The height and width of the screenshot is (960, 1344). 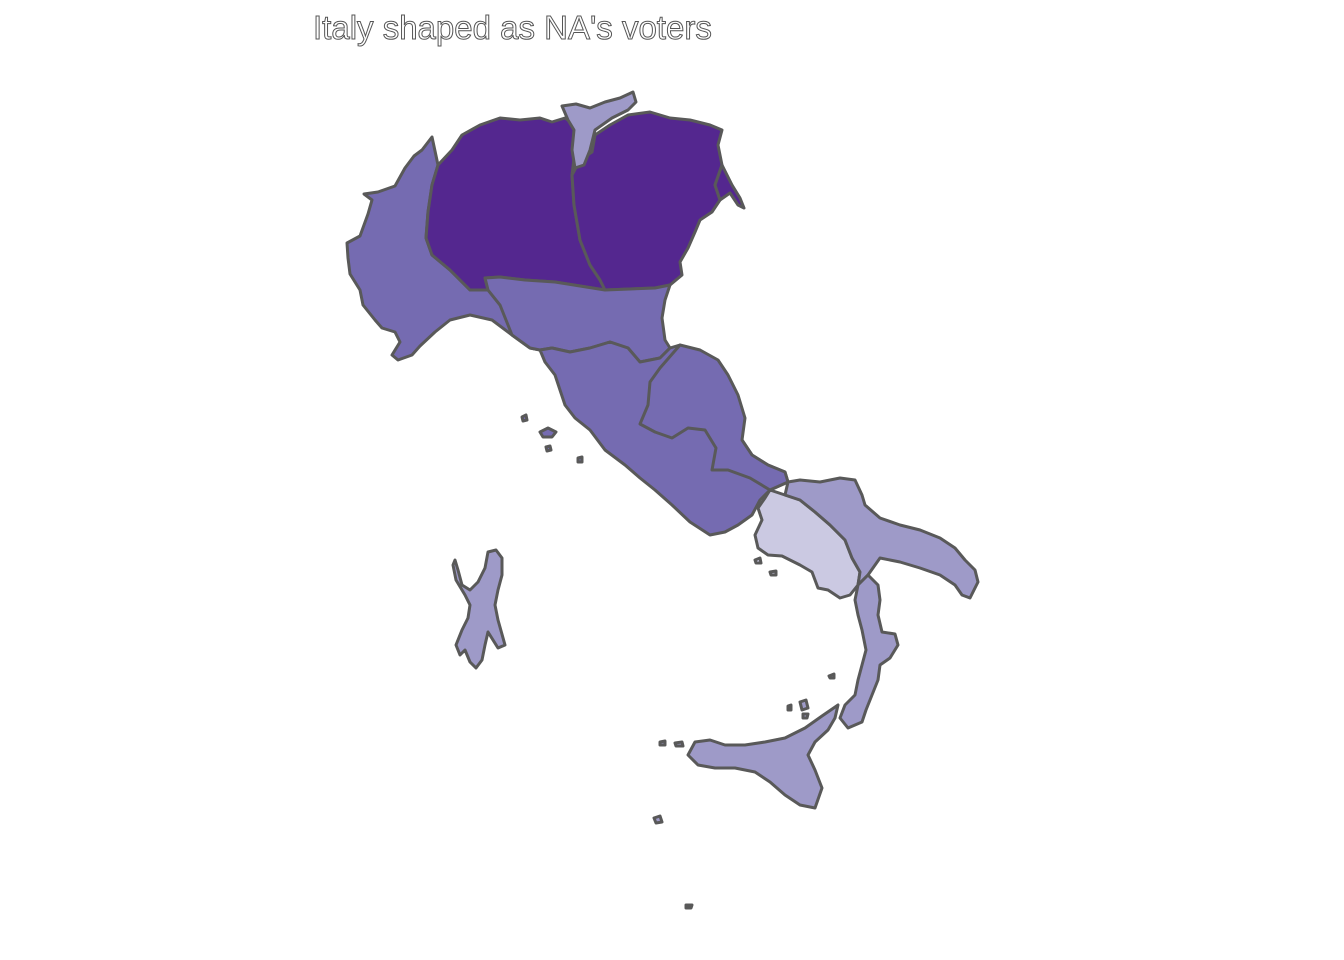 What do you see at coordinates (689, 906) in the screenshot?
I see `island-lampedusa` at bounding box center [689, 906].